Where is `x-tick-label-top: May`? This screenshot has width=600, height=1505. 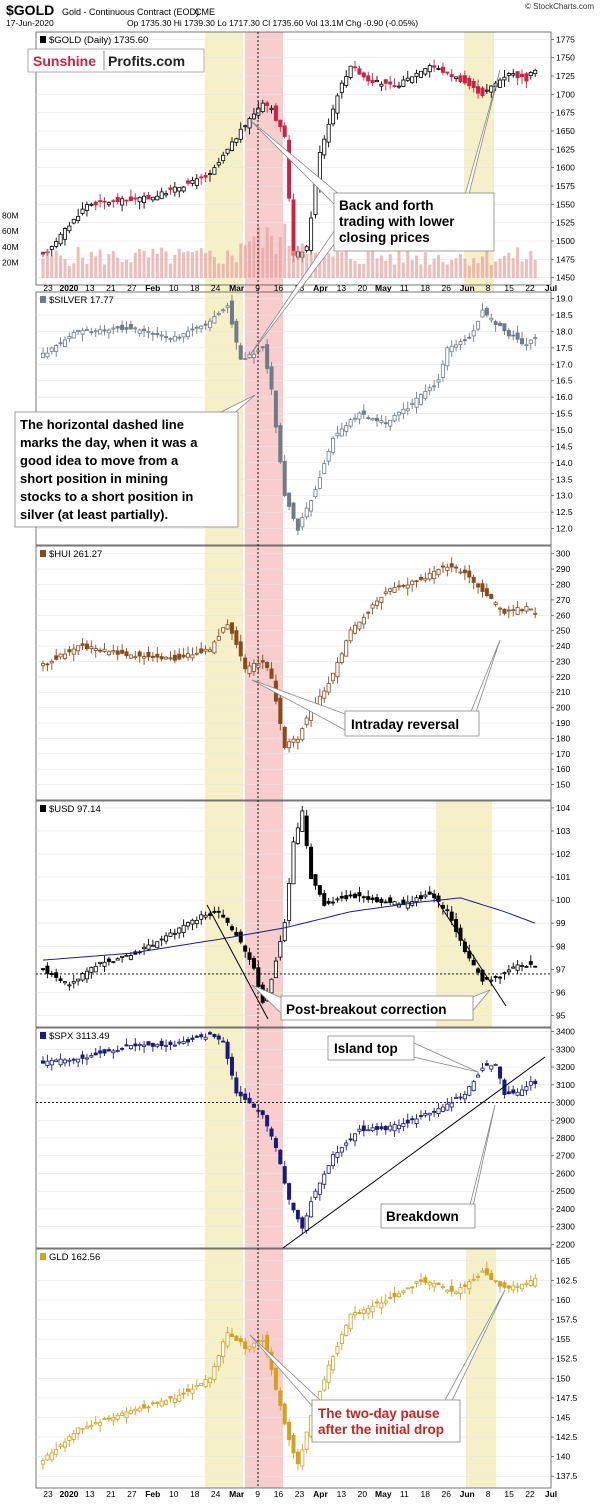
x-tick-label-top: May is located at coordinates (383, 288).